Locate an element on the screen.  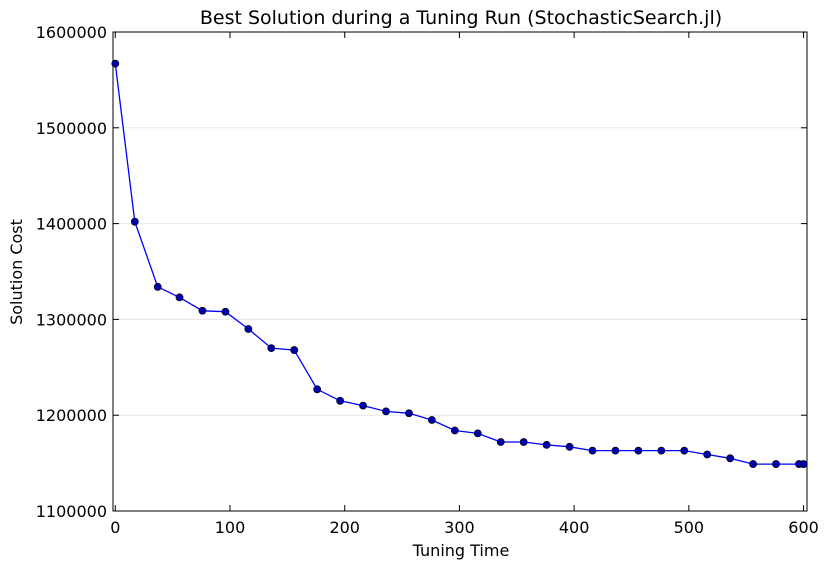
x-tick-label: 100 is located at coordinates (230, 527).